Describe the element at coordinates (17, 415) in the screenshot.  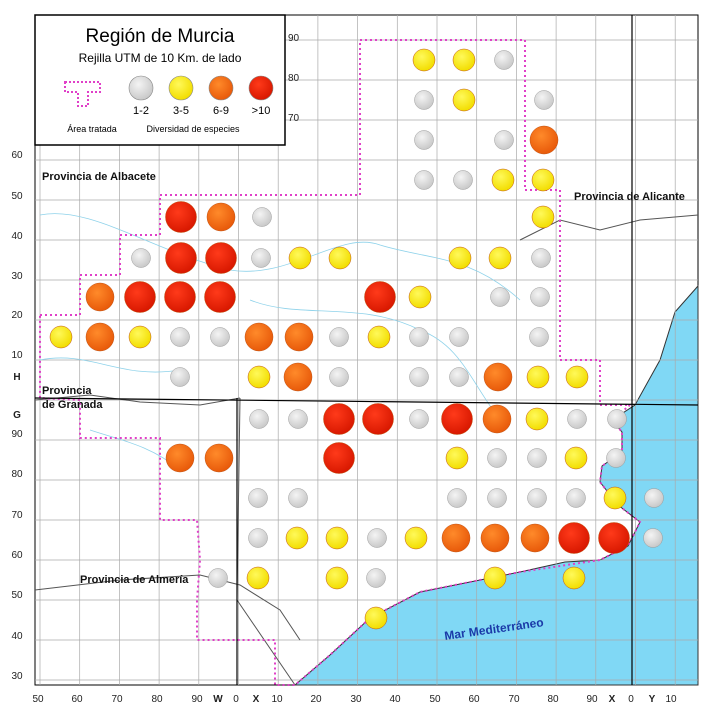
I see `y-axis-label: G` at that location.